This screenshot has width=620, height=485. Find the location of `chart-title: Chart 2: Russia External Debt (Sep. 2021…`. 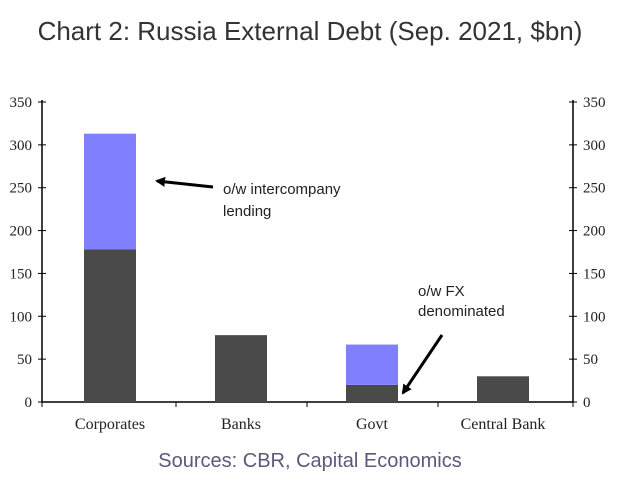

chart-title: Chart 2: Russia External Debt (Sep. 2021… is located at coordinates (310, 31).